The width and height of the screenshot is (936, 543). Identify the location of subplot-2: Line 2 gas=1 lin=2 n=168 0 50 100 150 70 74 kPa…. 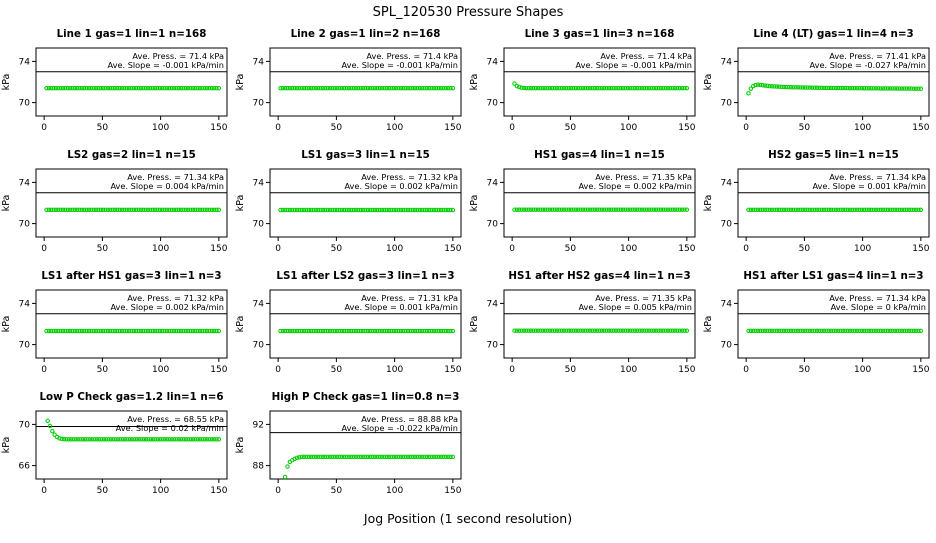
(348, 80).